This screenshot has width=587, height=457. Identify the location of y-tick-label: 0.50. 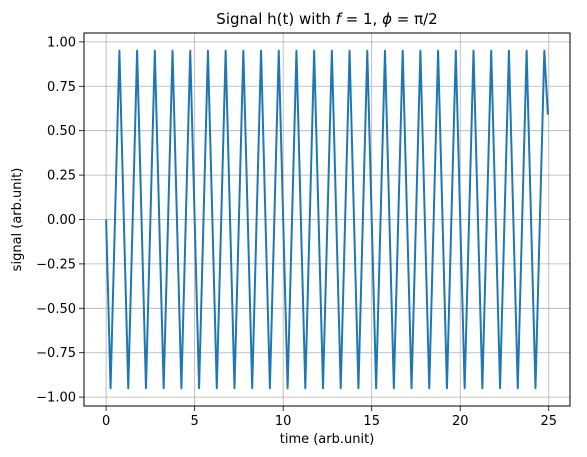
(61, 131).